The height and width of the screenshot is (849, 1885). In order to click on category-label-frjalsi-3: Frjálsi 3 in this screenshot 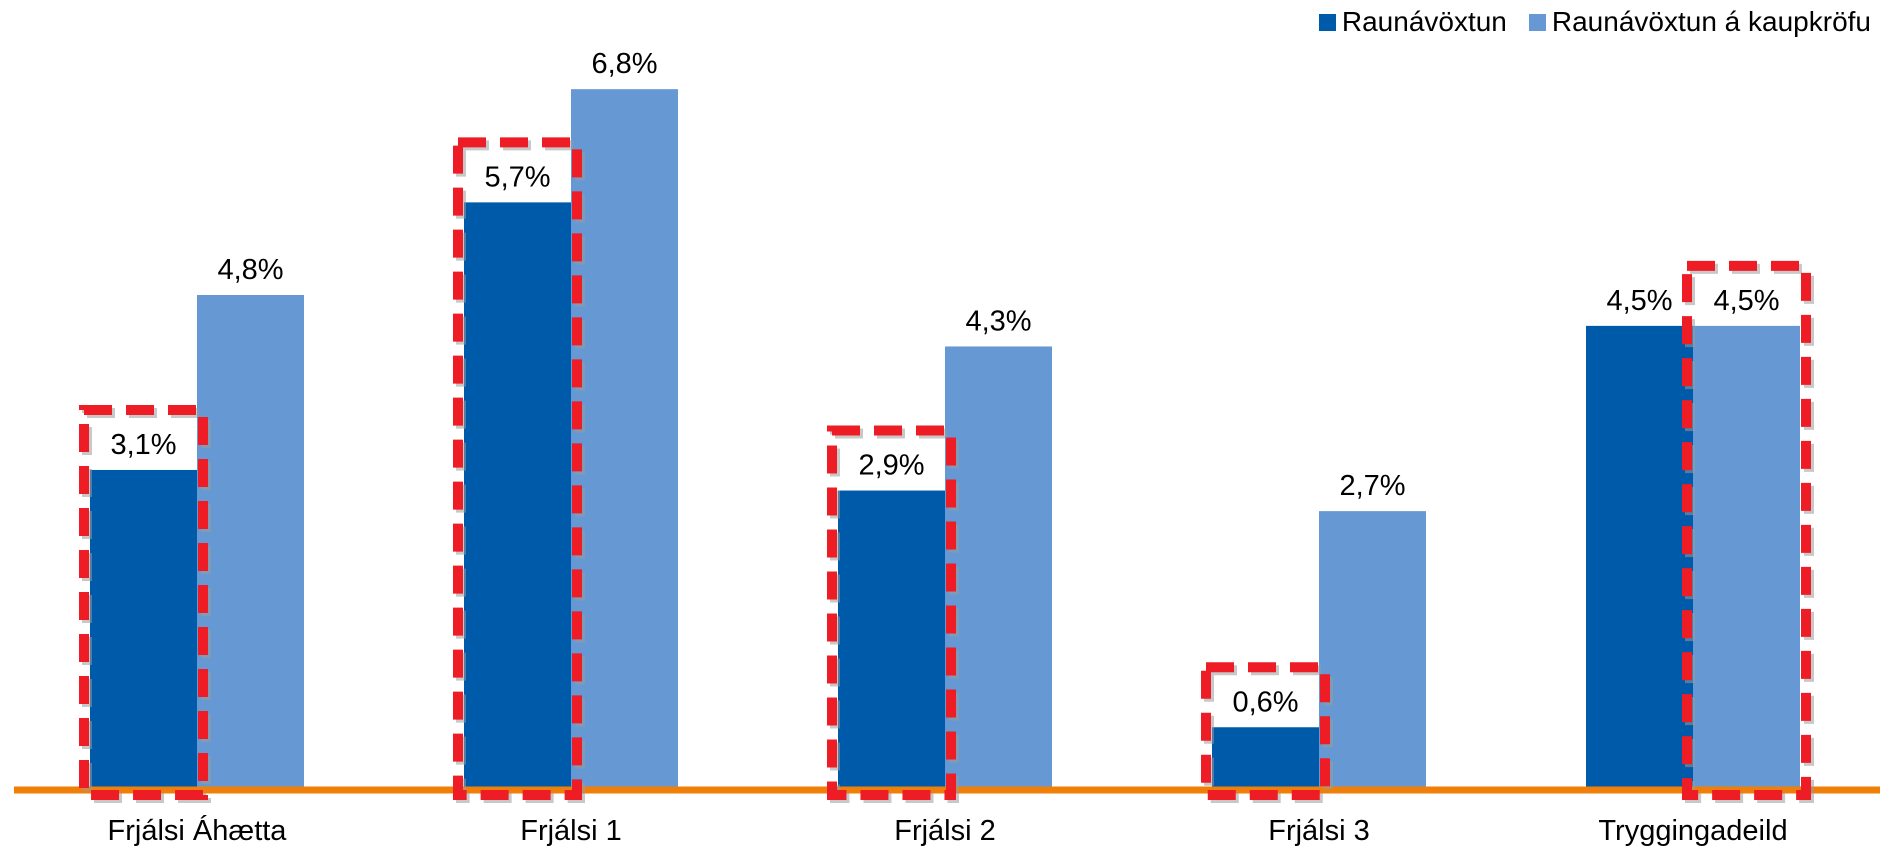, I will do `click(1319, 831)`.